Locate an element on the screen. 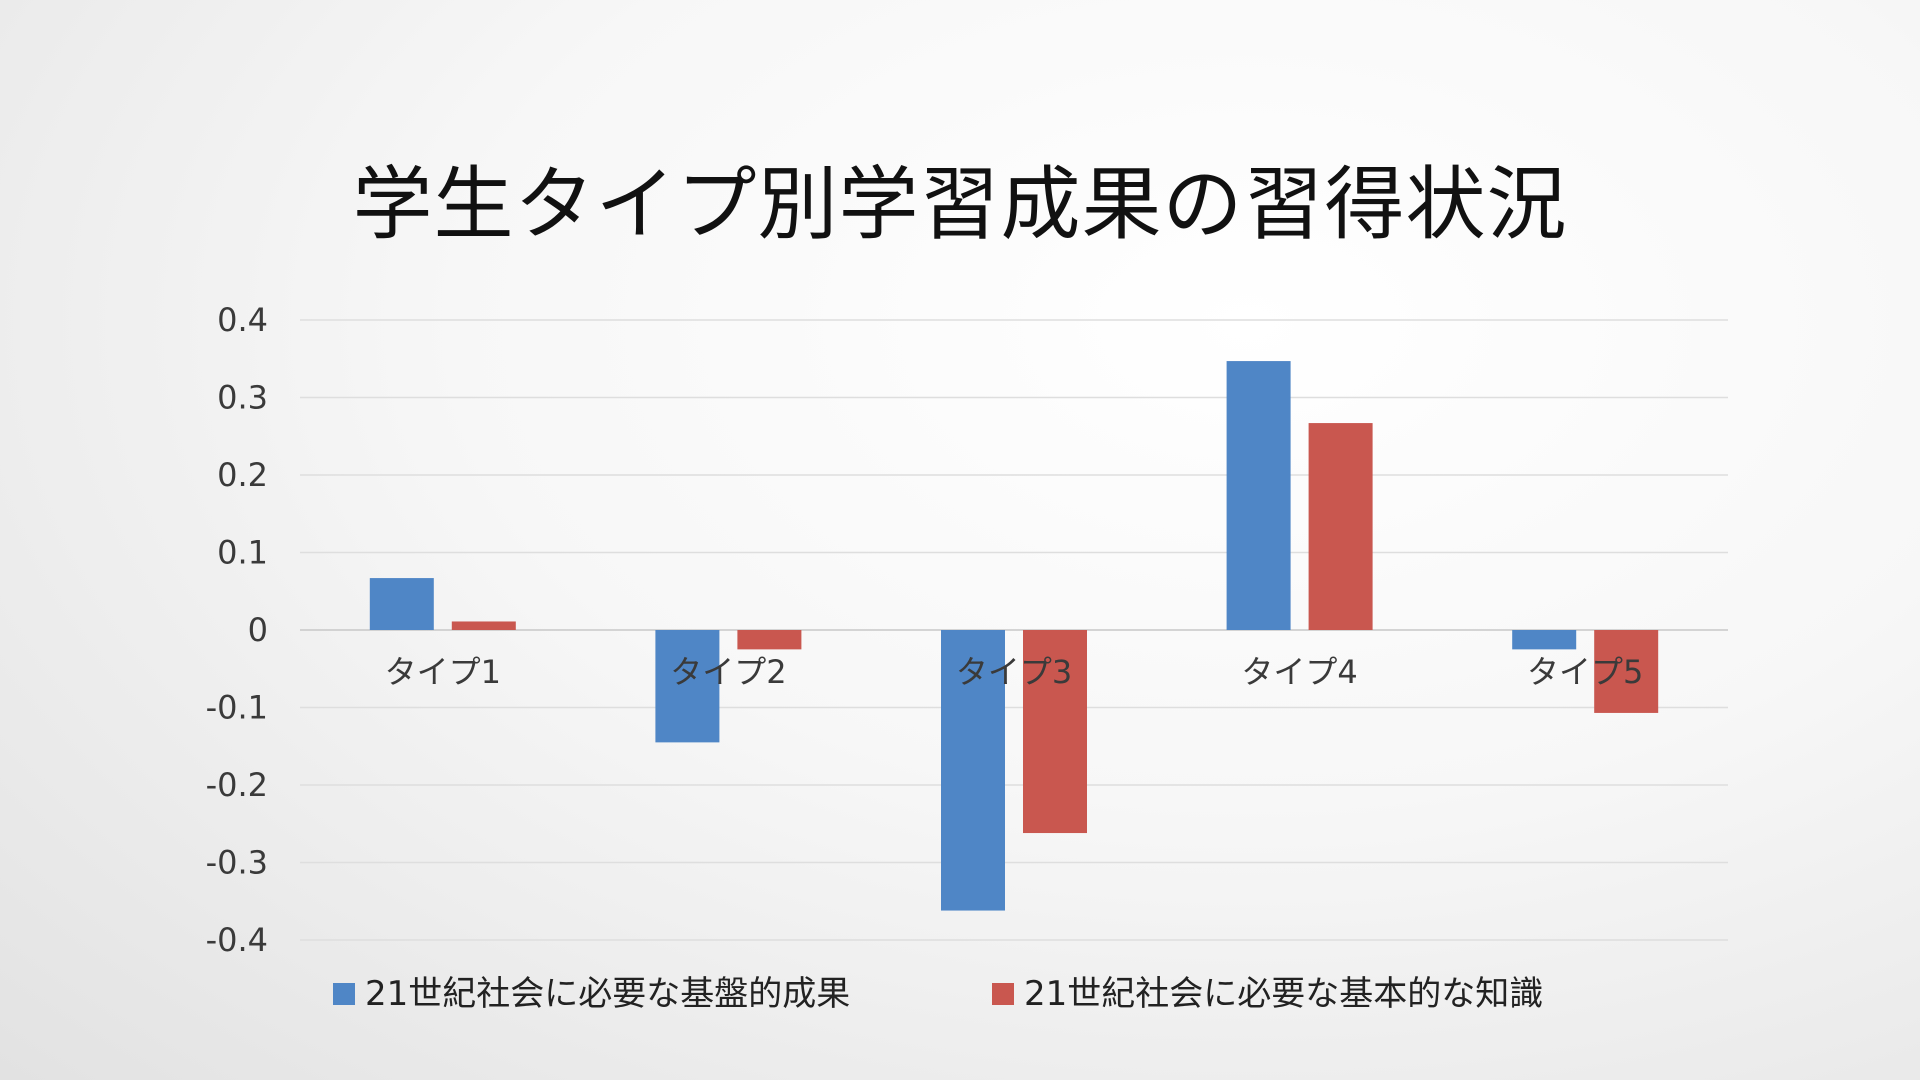 This screenshot has width=1920, height=1080. category-labels: タイプ1 タイプ2 タイプ3 タイプ4 タイプ5 is located at coordinates (1014, 672).